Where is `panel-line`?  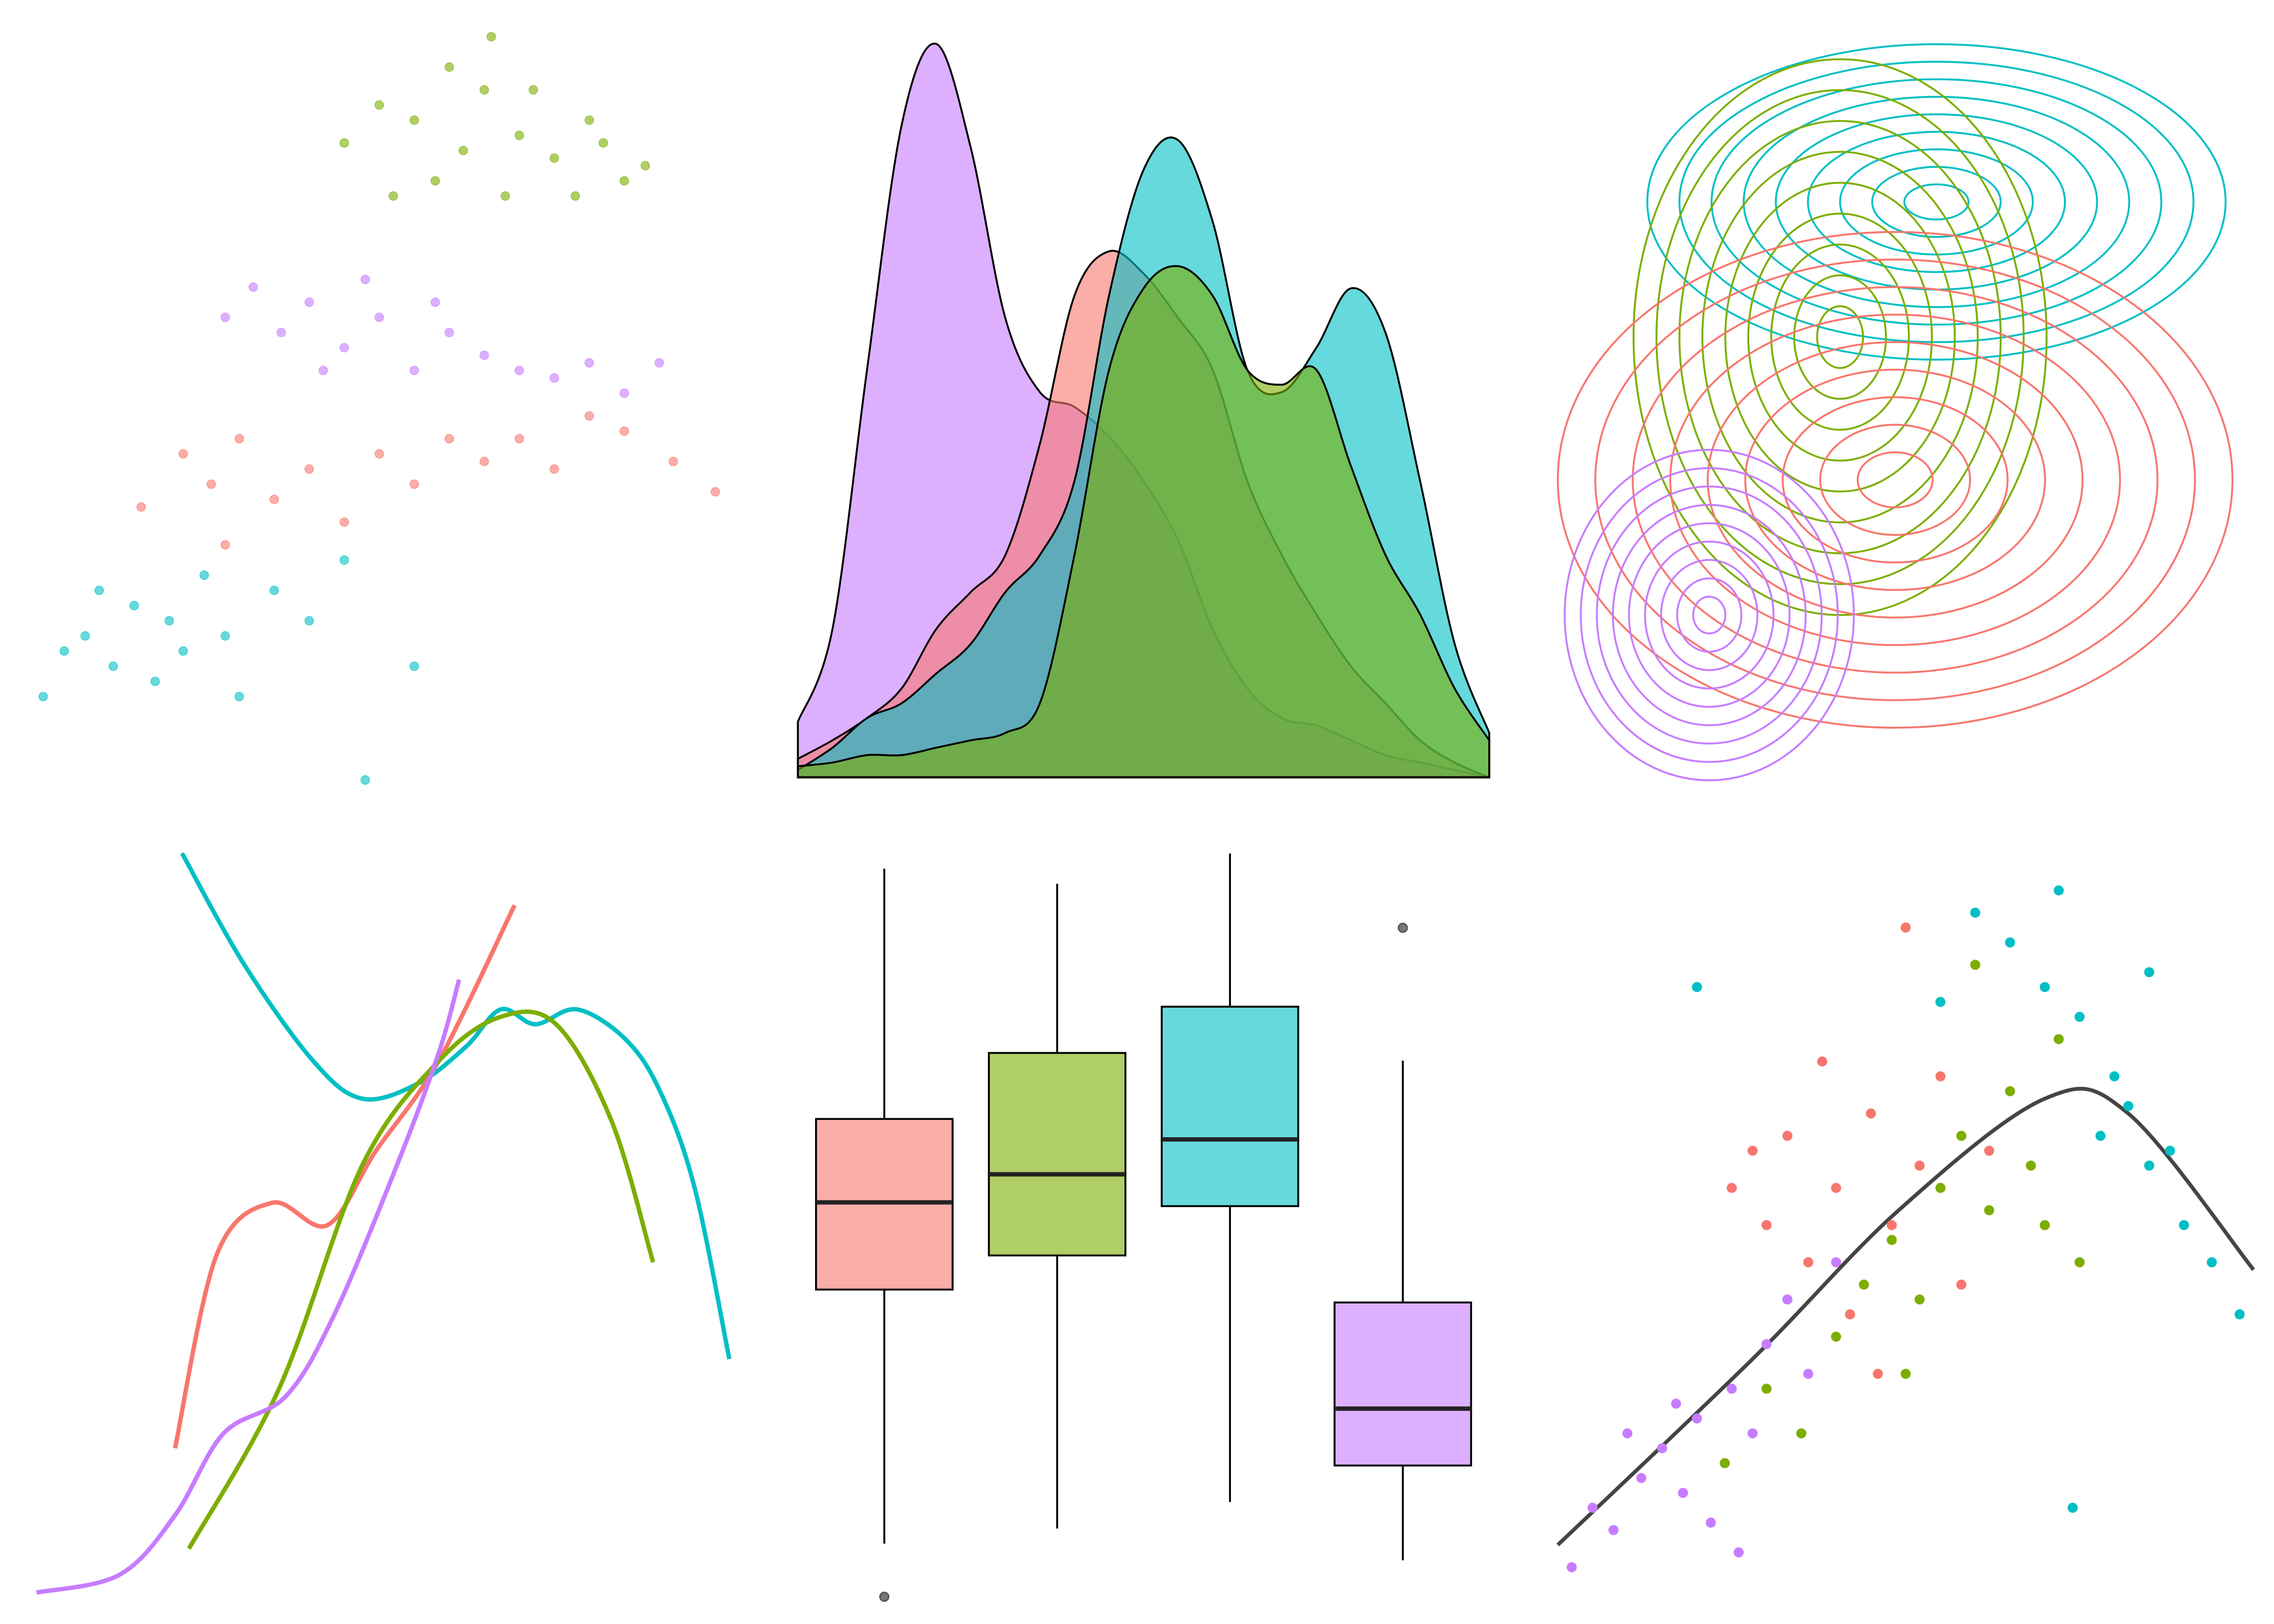
panel-line is located at coordinates (384, 1223).